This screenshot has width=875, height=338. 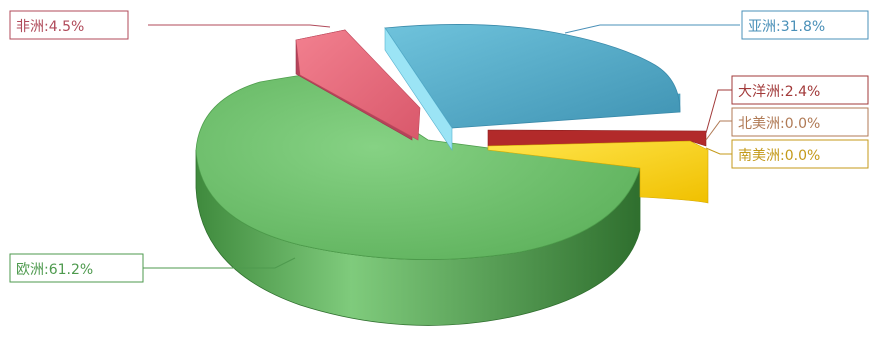 I want to click on label-north-america-box, so click(x=800, y=122).